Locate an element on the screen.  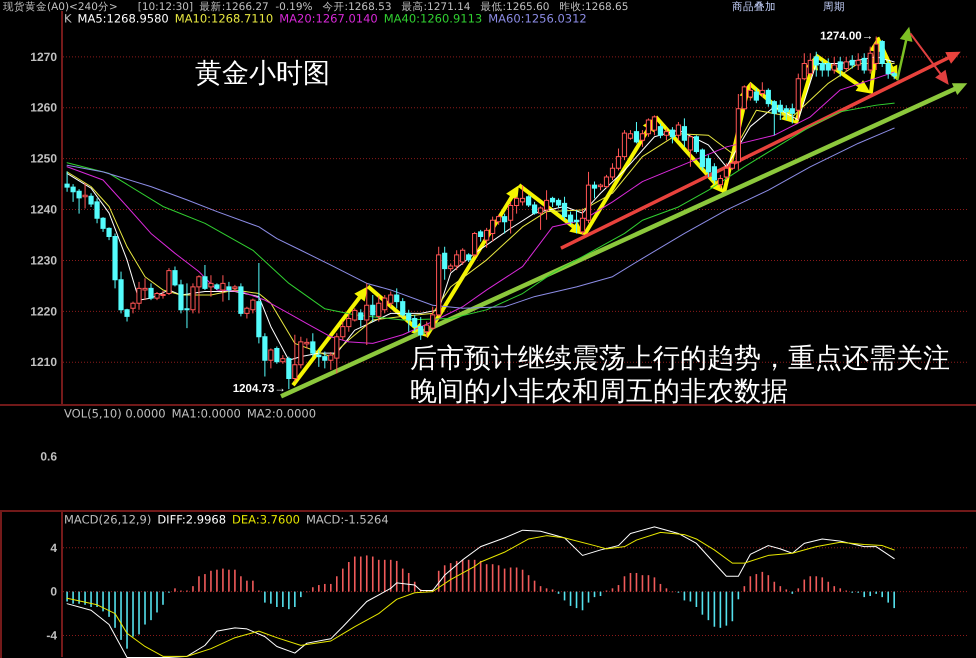
text: VOL(5,10) 0.0000 is located at coordinates (115, 413).